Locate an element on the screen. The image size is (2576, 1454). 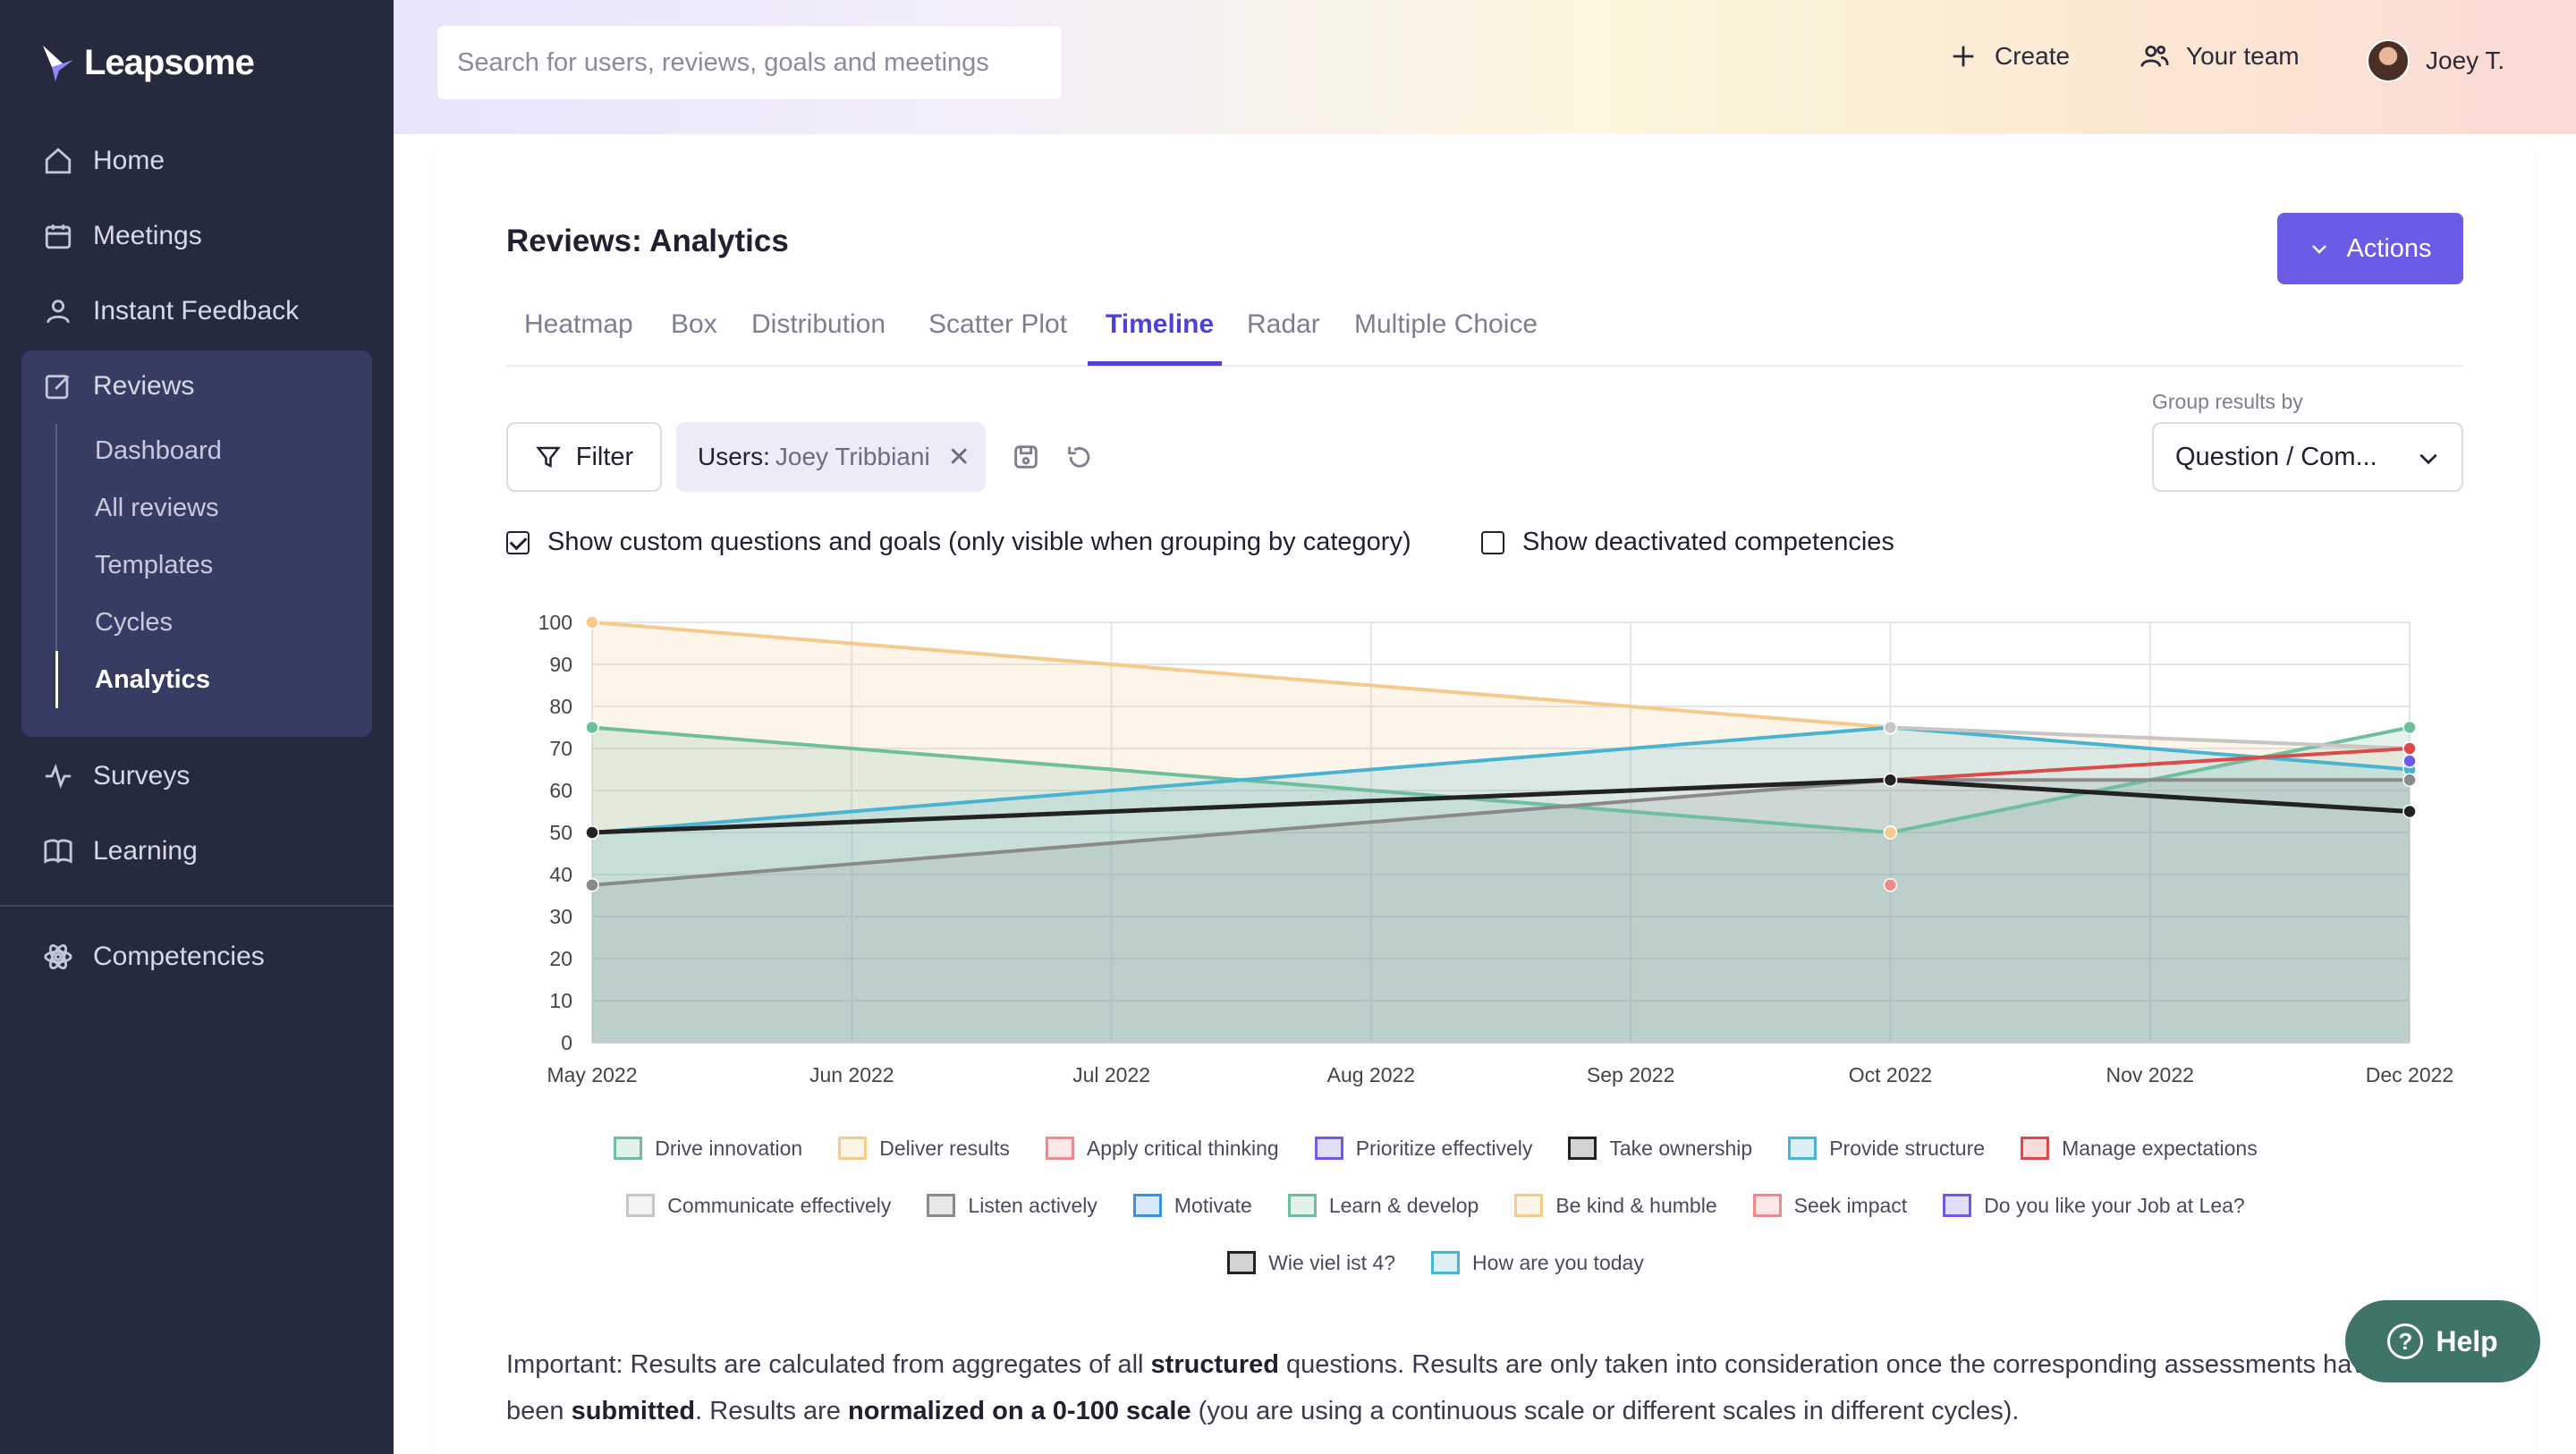
sidebar-item-home: Home is located at coordinates (196, 161).